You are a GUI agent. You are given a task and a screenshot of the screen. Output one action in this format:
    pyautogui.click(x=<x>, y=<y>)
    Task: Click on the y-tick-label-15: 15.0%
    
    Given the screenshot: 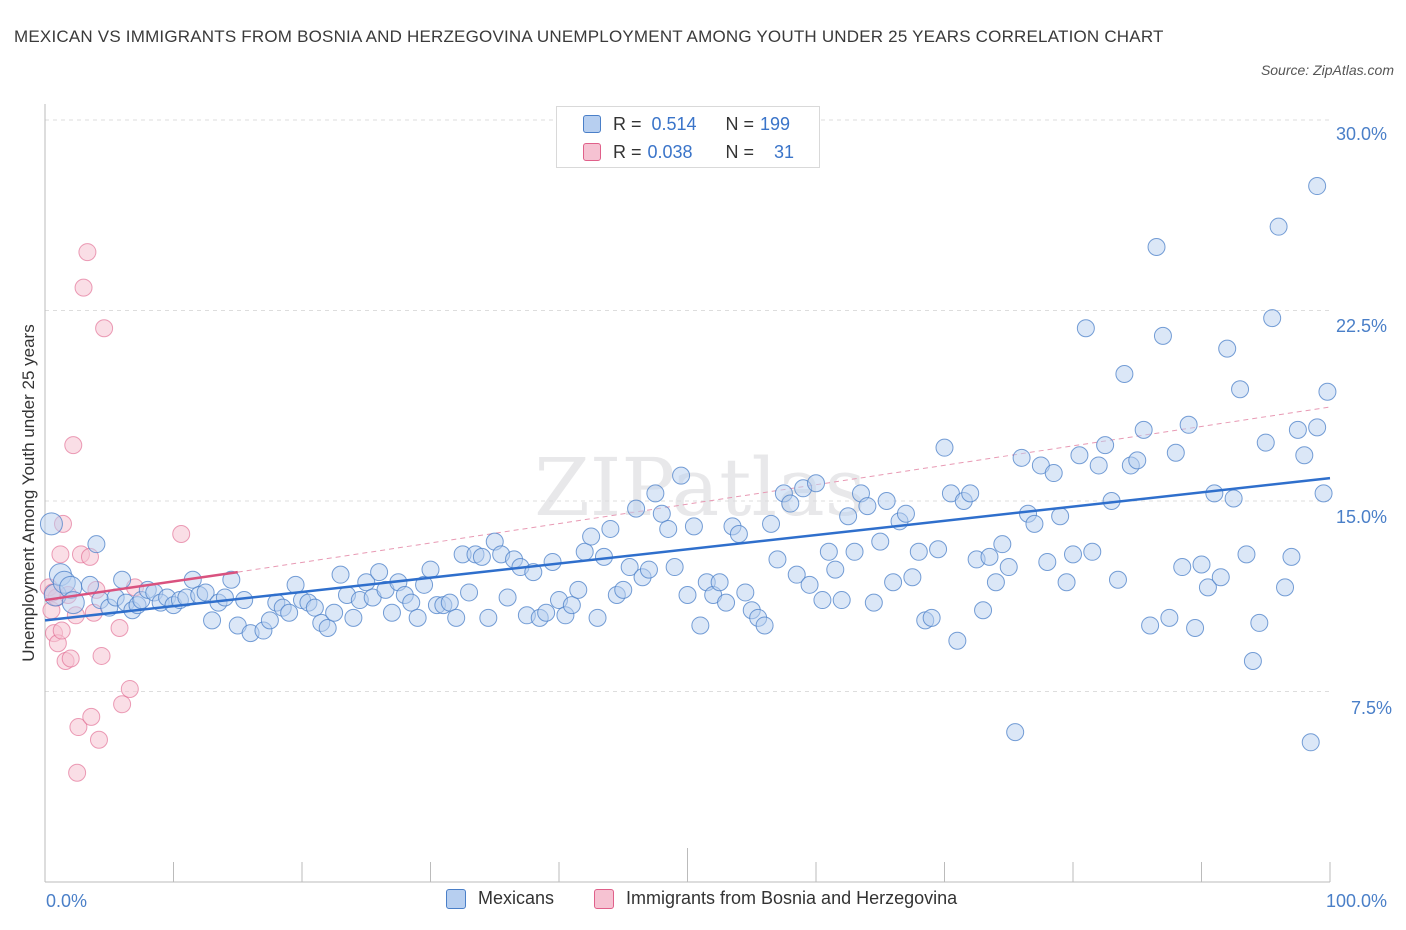 What is the action you would take?
    pyautogui.click(x=1362, y=517)
    